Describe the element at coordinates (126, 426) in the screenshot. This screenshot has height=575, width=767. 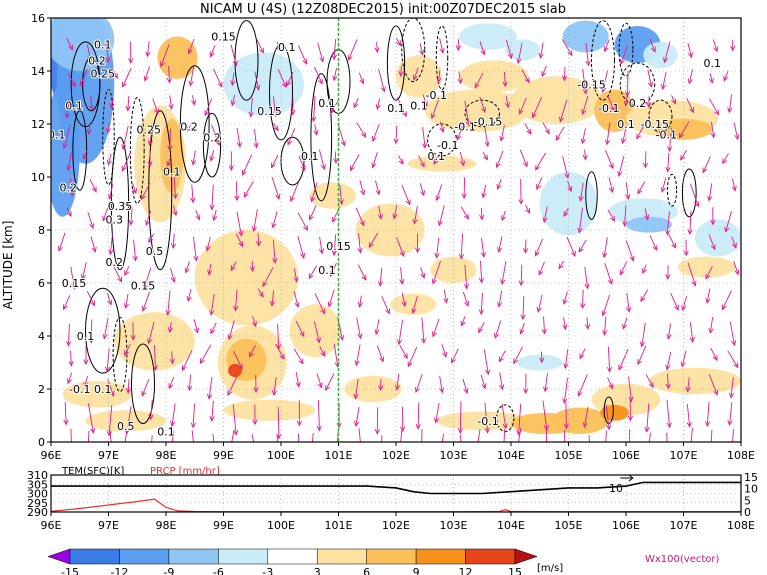
I see `contour-label: 0.5` at that location.